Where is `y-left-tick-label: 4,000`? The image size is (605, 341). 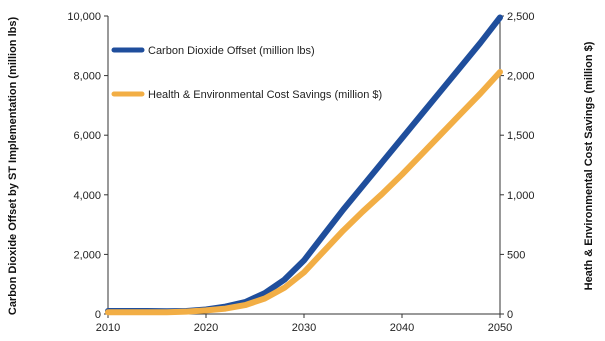
y-left-tick-label: 4,000 is located at coordinates (87, 196).